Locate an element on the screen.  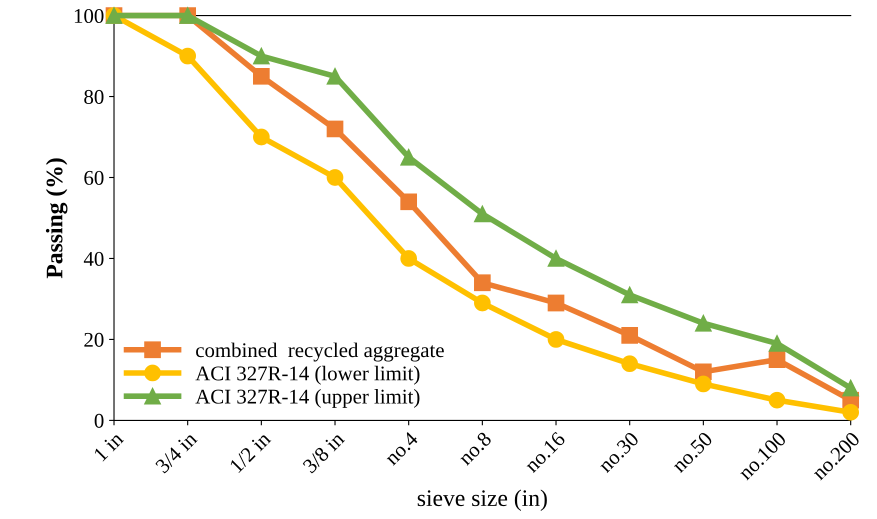
x-tick-label: 3/8 in is located at coordinates (324, 452).